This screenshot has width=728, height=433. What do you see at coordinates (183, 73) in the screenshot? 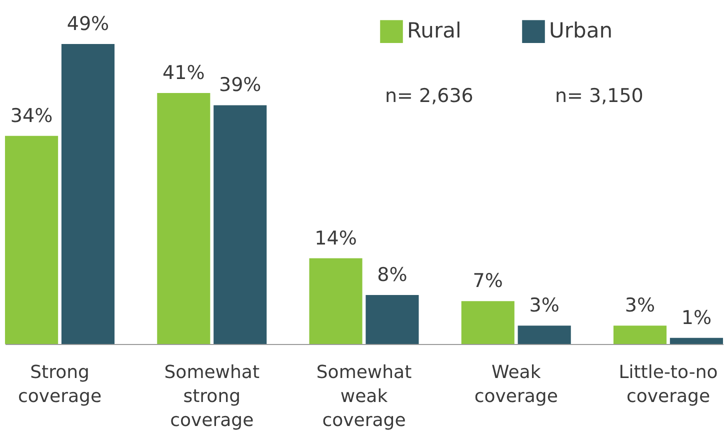
I see `data-label: 41%` at bounding box center [183, 73].